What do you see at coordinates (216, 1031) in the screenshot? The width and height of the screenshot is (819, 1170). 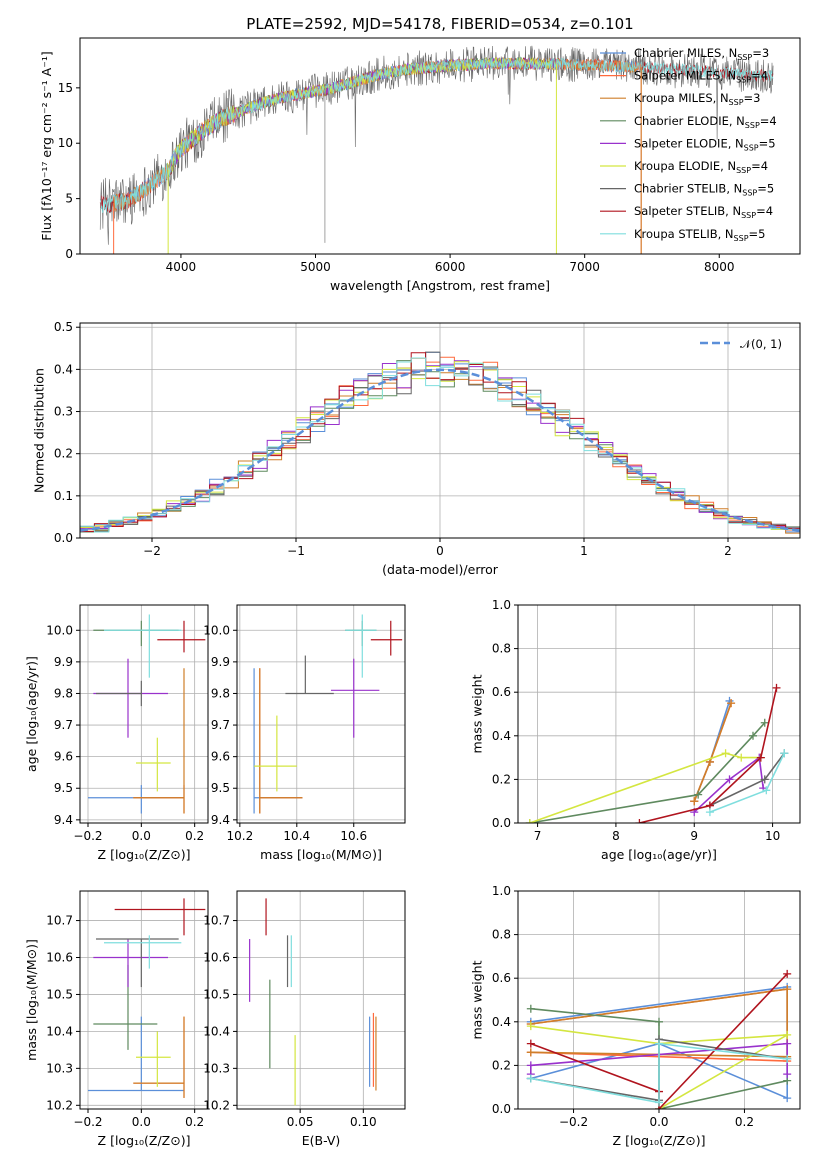 I see `y-tick-label: 10.4` at bounding box center [216, 1031].